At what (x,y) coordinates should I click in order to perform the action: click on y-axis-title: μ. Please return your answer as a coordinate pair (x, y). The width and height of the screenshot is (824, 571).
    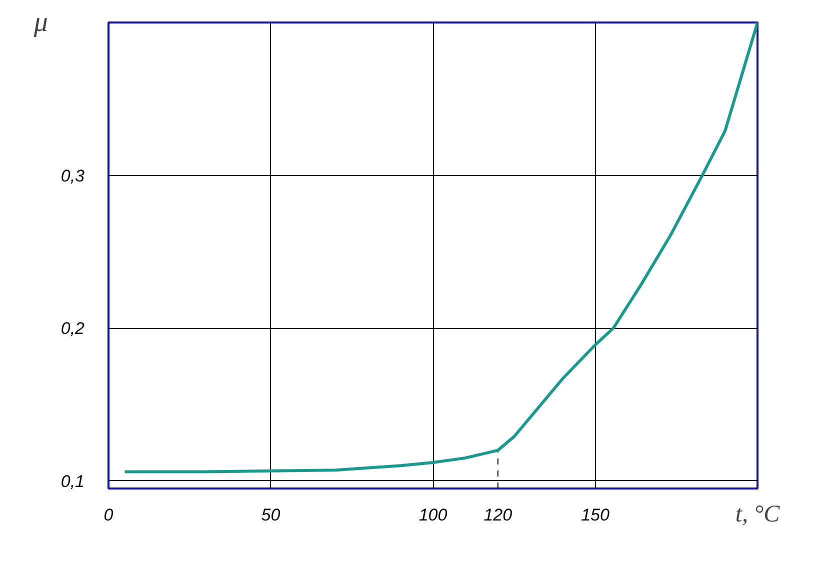
    Looking at the image, I should click on (40, 22).